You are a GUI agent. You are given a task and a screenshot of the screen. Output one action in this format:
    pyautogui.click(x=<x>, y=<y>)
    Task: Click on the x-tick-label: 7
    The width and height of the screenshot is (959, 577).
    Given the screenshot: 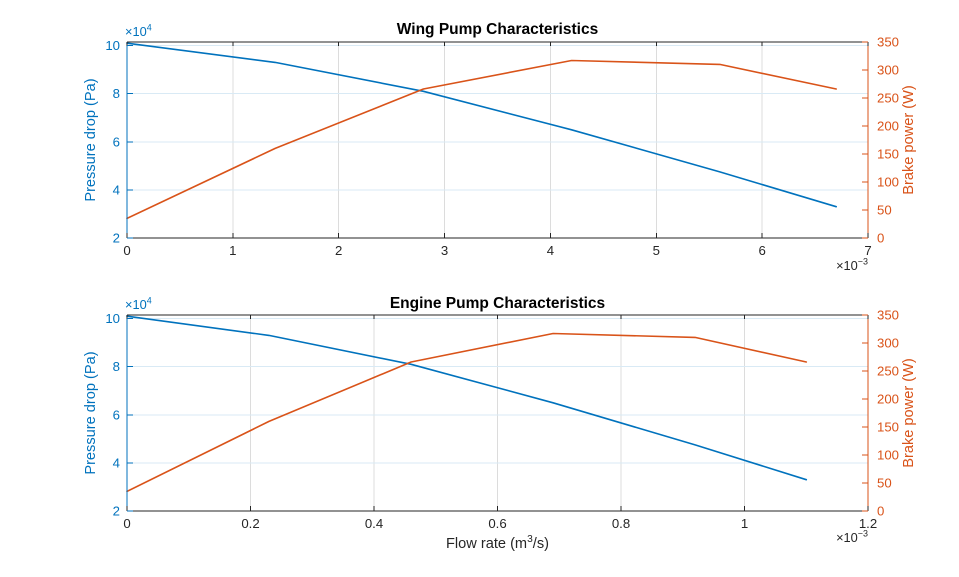 What is the action you would take?
    pyautogui.click(x=867, y=250)
    